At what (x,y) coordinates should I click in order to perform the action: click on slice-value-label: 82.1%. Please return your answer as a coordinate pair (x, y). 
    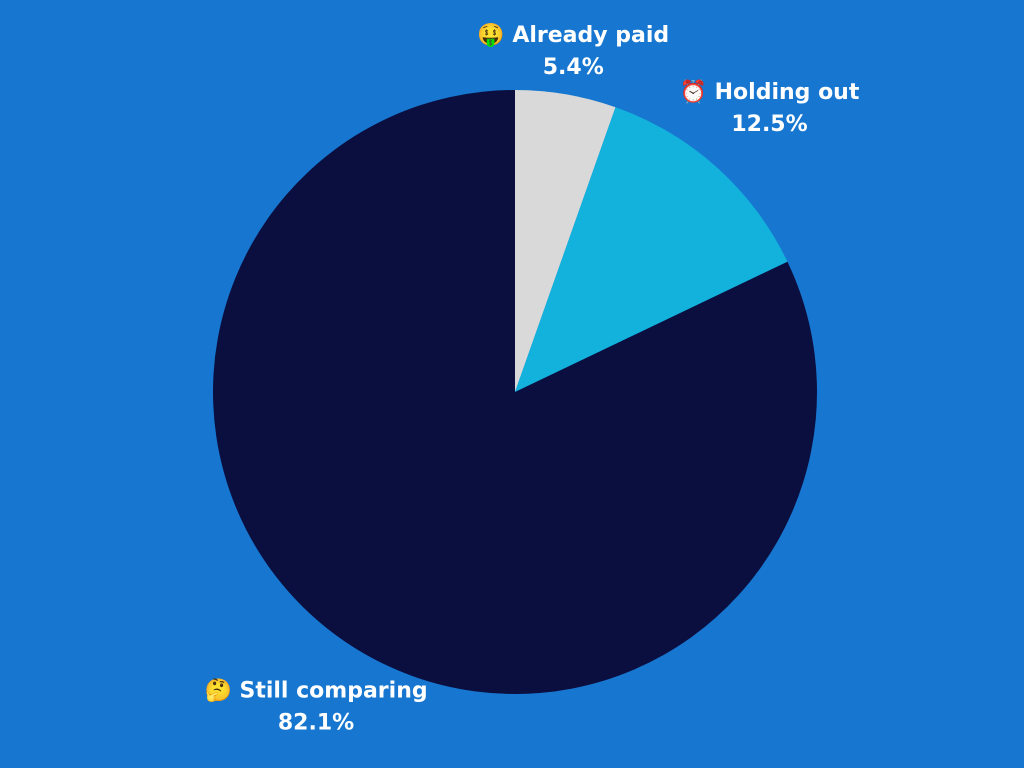
    Looking at the image, I should click on (316, 723).